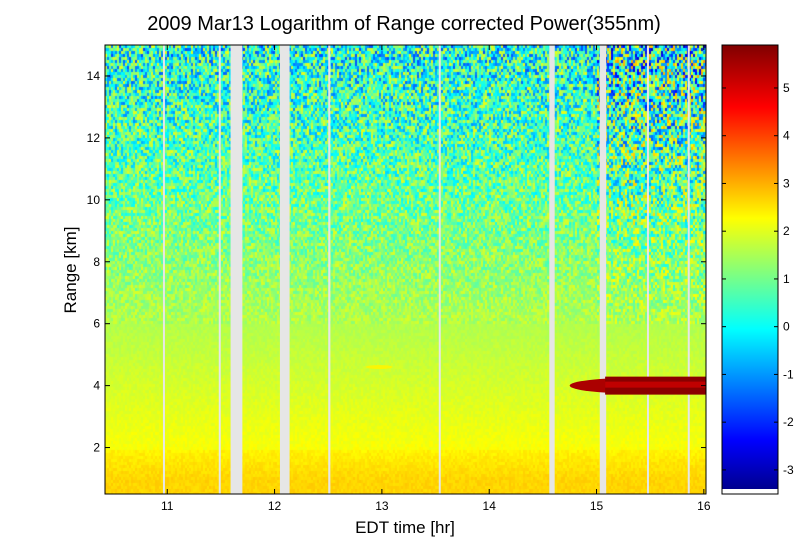  What do you see at coordinates (786, 231) in the screenshot?
I see `colorbar-tick-label: 2` at bounding box center [786, 231].